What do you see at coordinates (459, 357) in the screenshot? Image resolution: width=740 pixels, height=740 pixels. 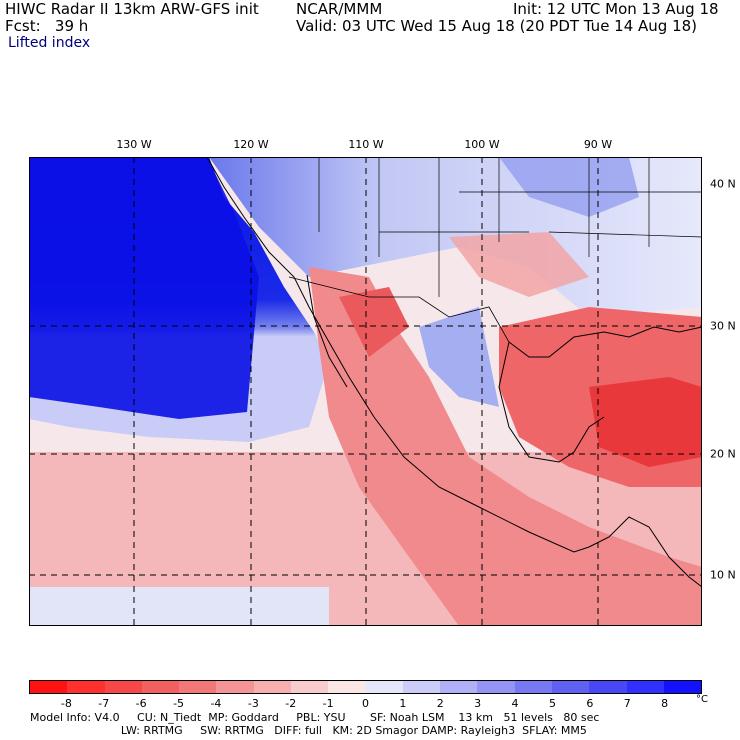 I see `mexican-plateau-stable` at bounding box center [459, 357].